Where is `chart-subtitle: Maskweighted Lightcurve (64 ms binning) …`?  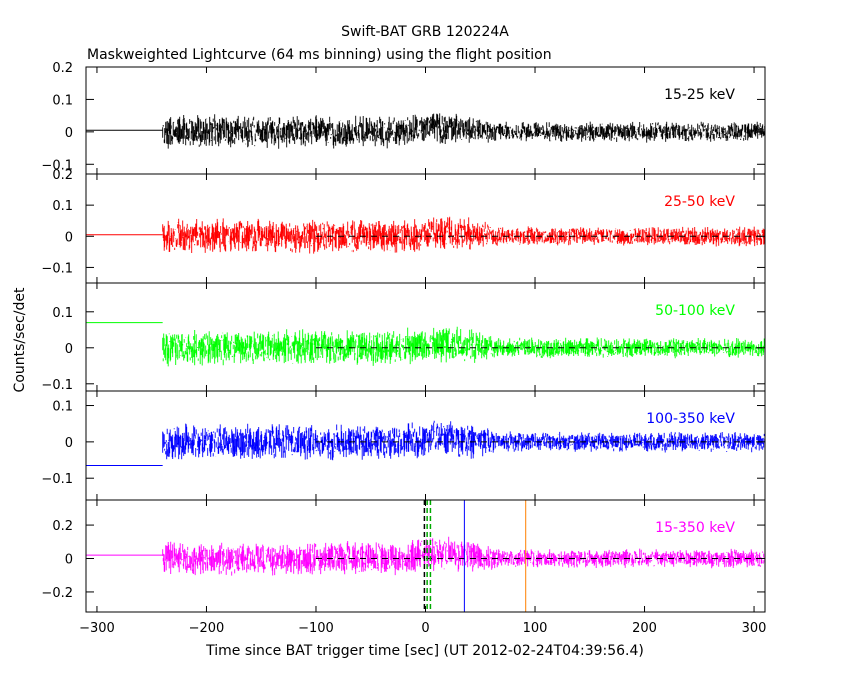
chart-subtitle: Maskweighted Lightcurve (64 ms binning) … is located at coordinates (319, 55).